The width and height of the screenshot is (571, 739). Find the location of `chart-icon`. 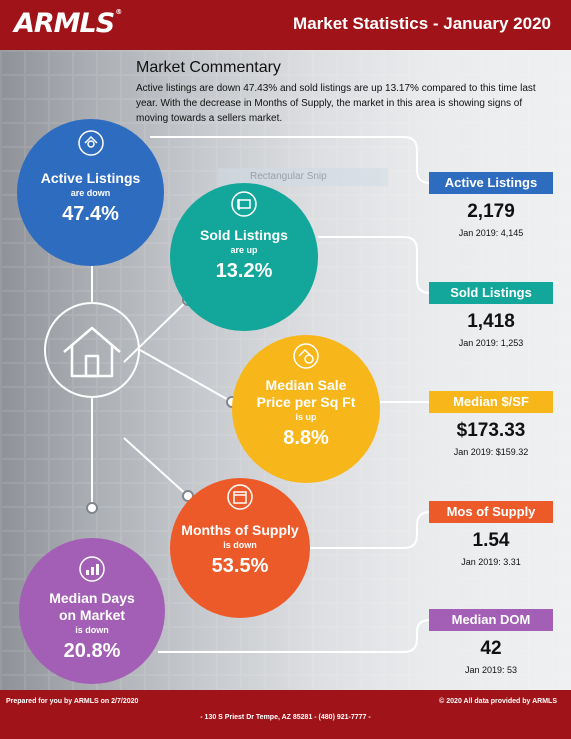

chart-icon is located at coordinates (92, 569).